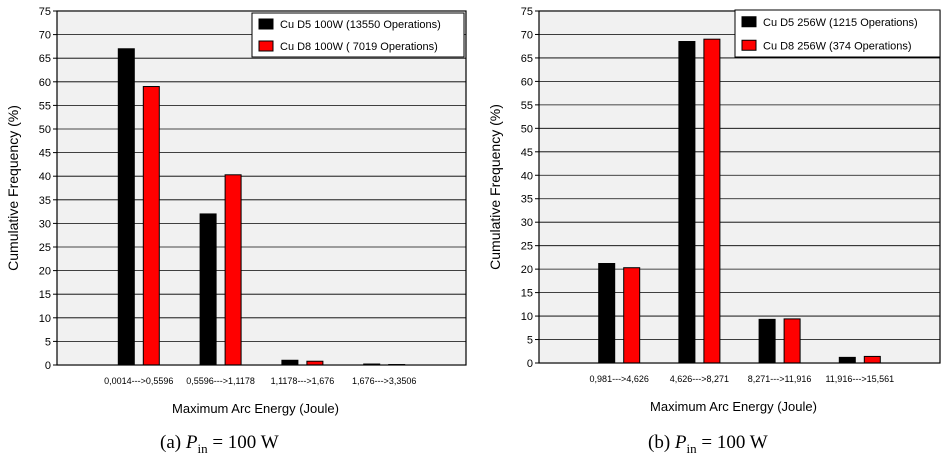 The width and height of the screenshot is (942, 464). What do you see at coordinates (619, 379) in the screenshot?
I see `chart-b-x-tick-label: 0,981--->4,626` at bounding box center [619, 379].